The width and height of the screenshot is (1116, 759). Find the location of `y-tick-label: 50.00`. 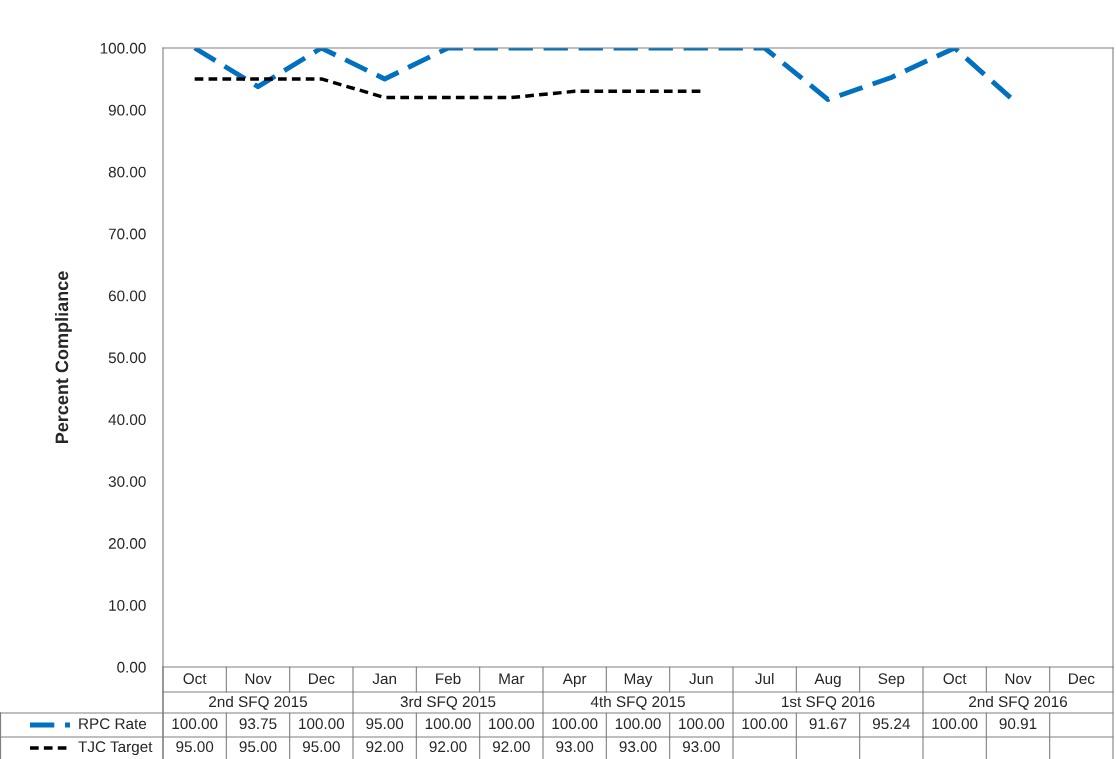

y-tick-label: 50.00 is located at coordinates (127, 358).